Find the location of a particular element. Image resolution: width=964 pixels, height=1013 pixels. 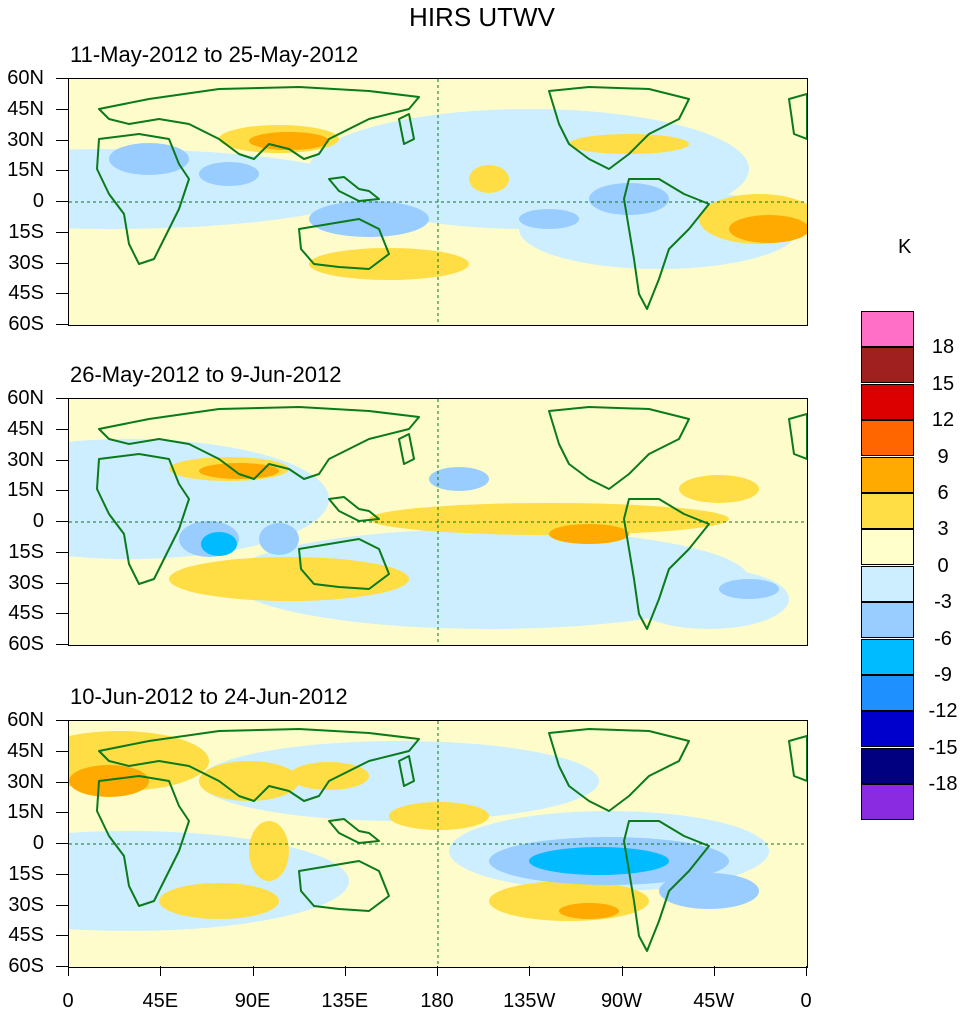

colorbar-label: -15 is located at coordinates (943, 747).